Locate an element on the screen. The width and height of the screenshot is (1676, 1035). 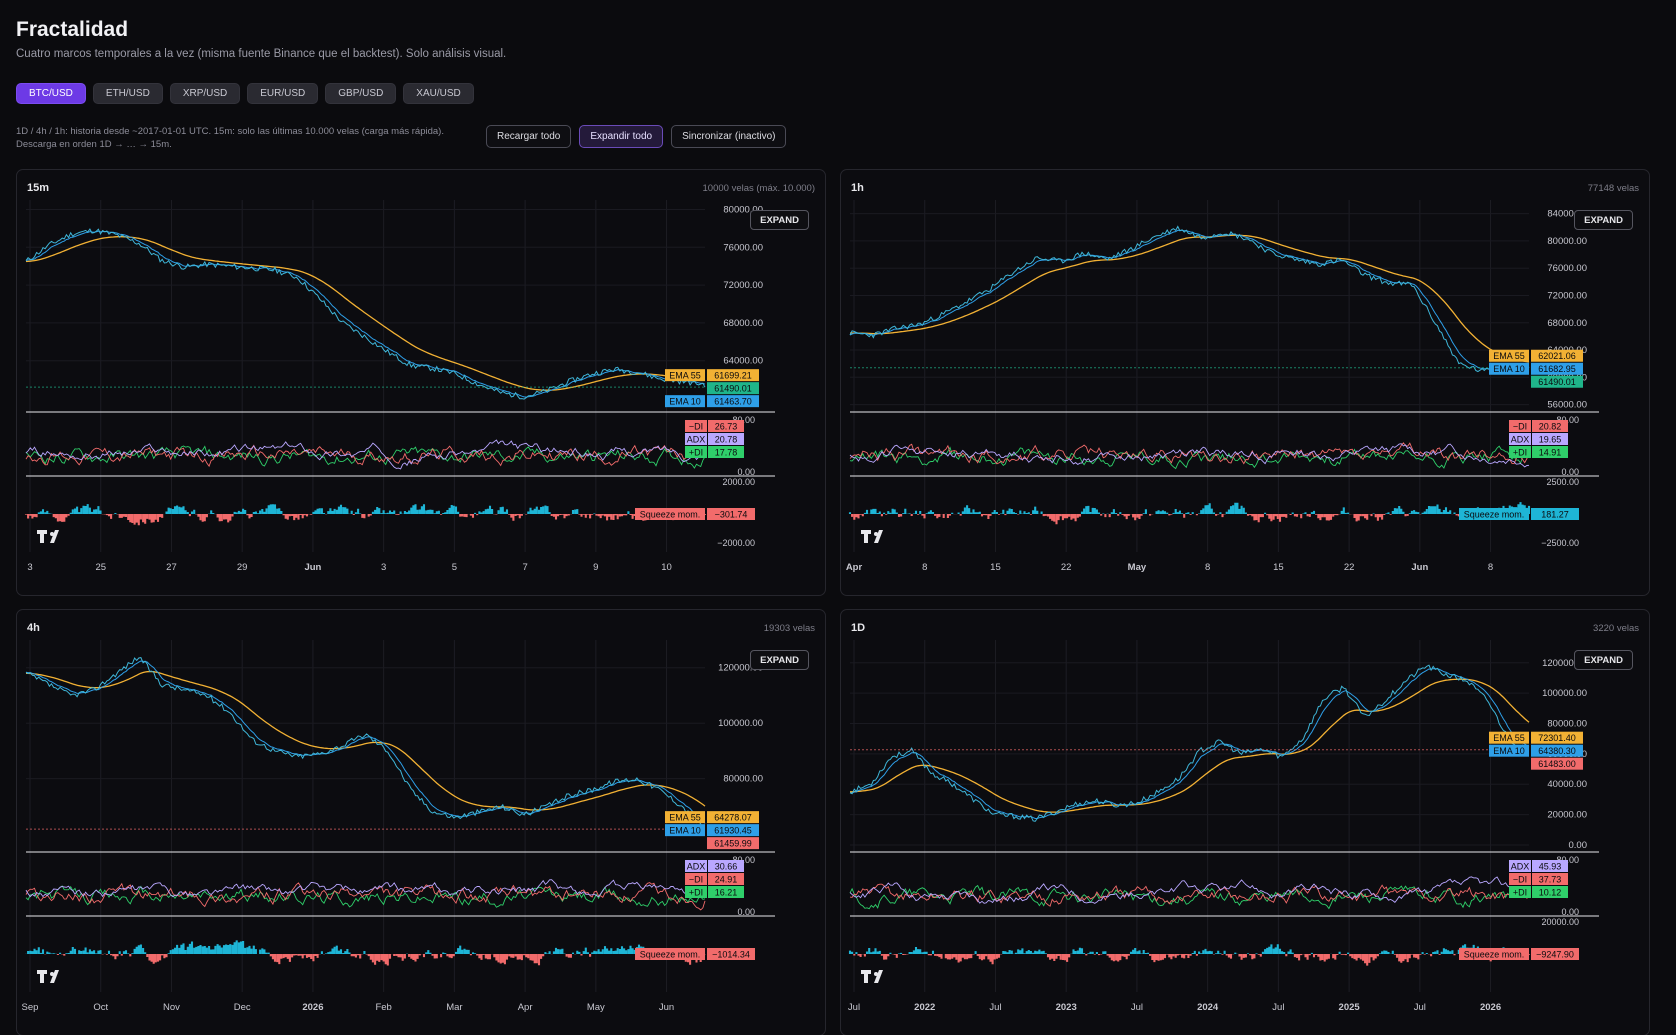
x-axis-label: 3 is located at coordinates (29, 567).